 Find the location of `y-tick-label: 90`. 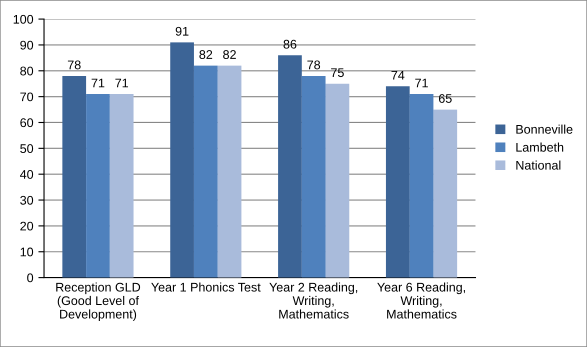

y-tick-label: 90 is located at coordinates (27, 45).